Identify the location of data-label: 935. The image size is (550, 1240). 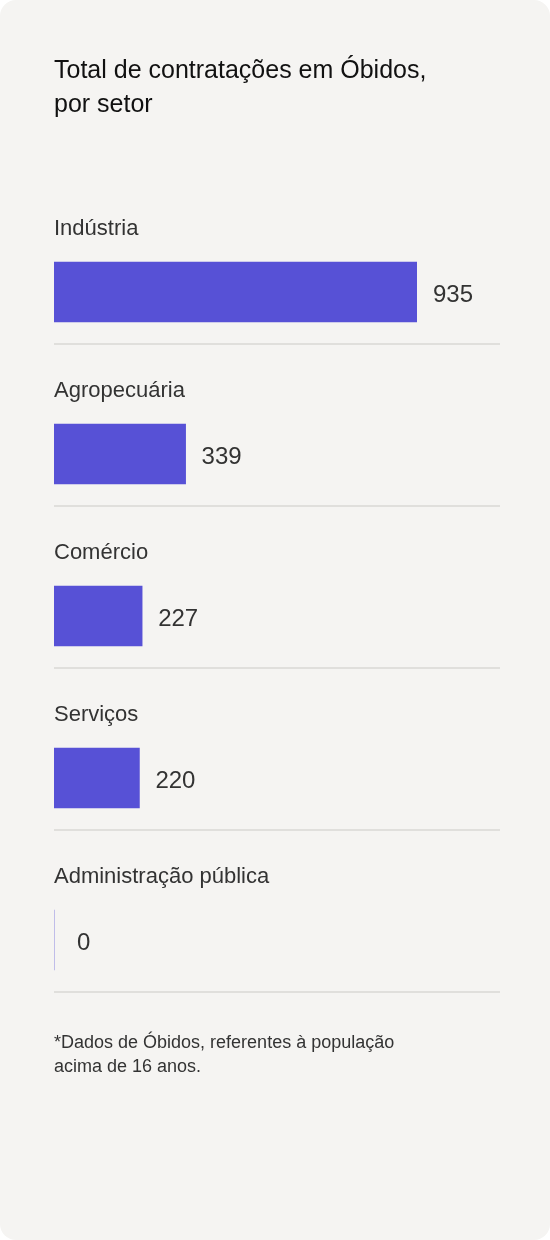
(453, 293).